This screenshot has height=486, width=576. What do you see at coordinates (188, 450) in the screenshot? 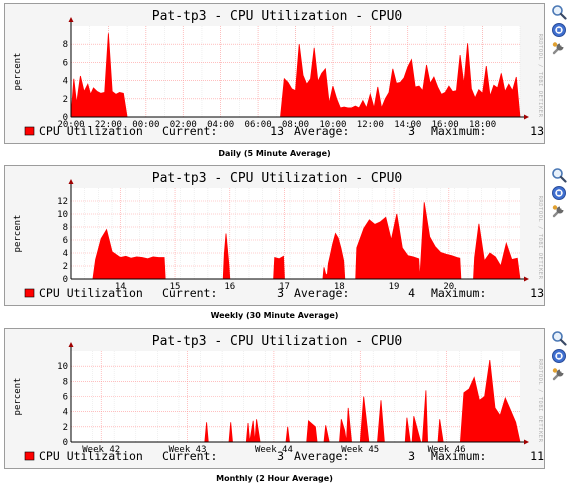
I see `x-tick-label: Week 43` at bounding box center [188, 450].